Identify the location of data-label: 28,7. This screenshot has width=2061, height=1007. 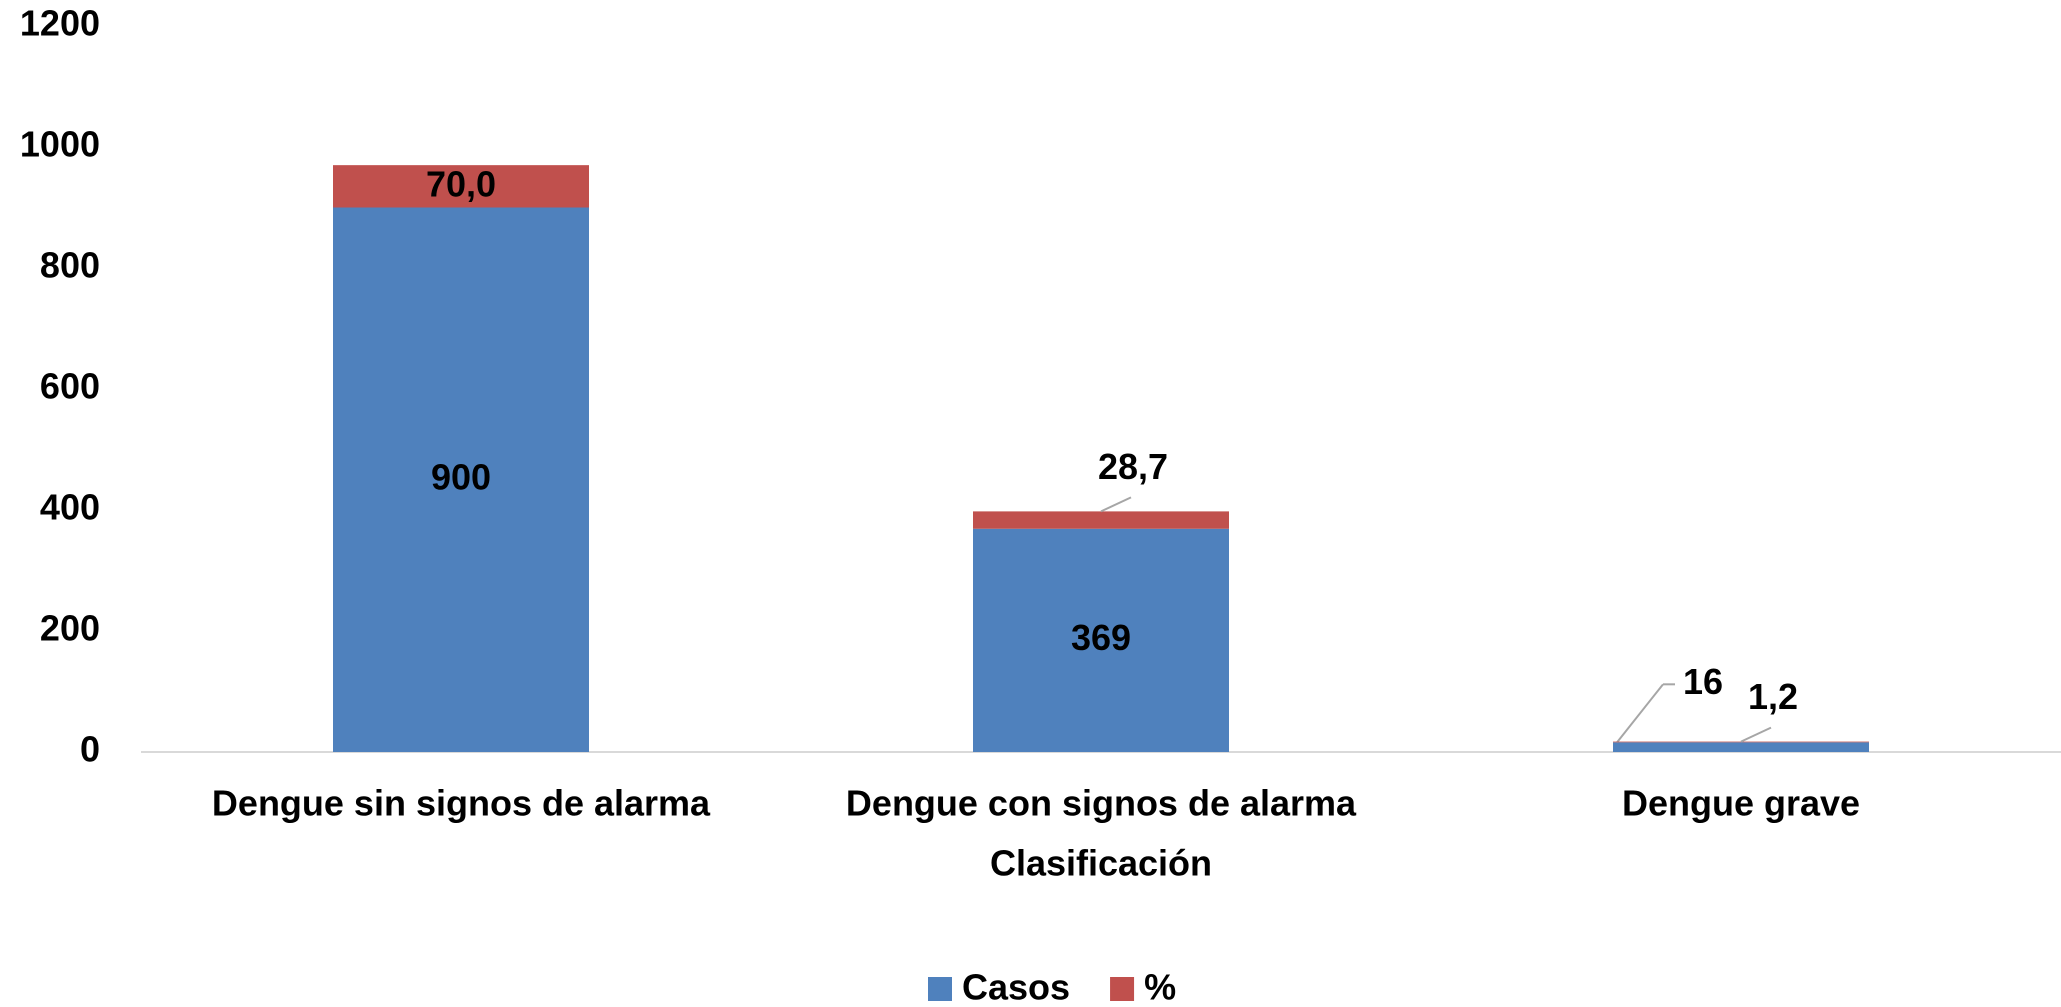
(1133, 466).